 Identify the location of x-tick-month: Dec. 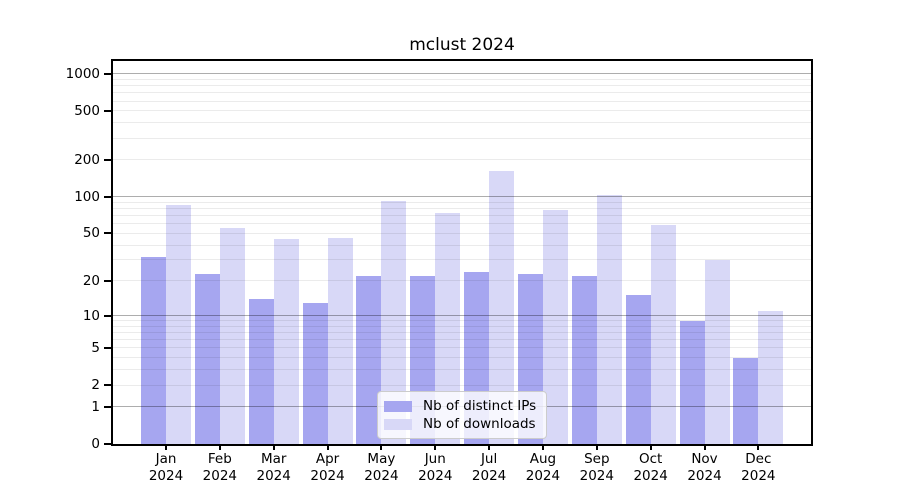
(758, 459).